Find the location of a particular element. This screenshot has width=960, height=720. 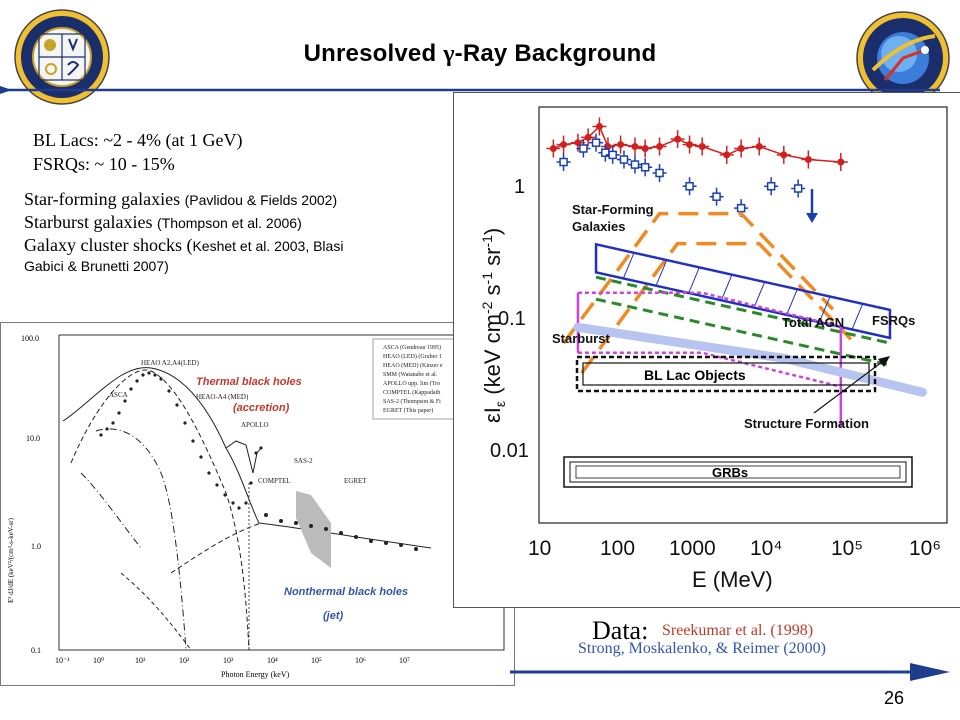

starburst-curve-upper is located at coordinates (709, 309).